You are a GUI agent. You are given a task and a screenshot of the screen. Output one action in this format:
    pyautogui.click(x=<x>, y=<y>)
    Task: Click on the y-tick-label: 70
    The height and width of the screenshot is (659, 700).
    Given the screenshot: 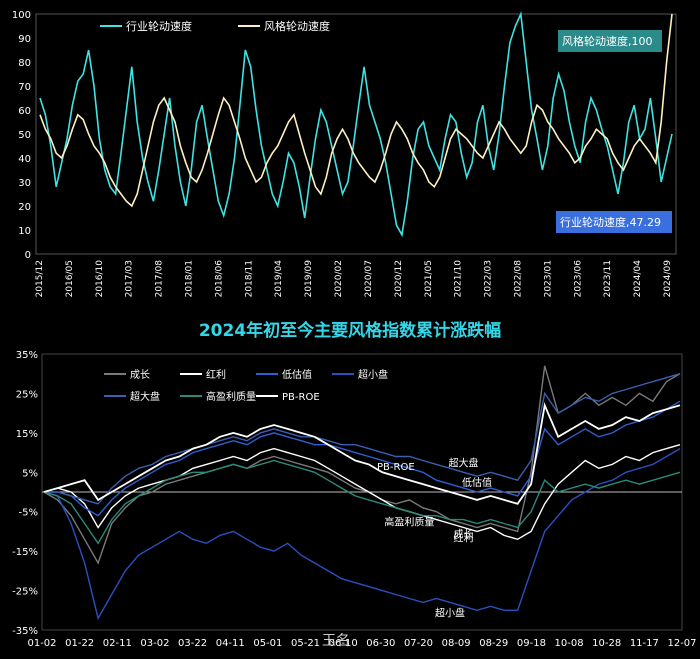 What is the action you would take?
    pyautogui.click(x=24, y=87)
    